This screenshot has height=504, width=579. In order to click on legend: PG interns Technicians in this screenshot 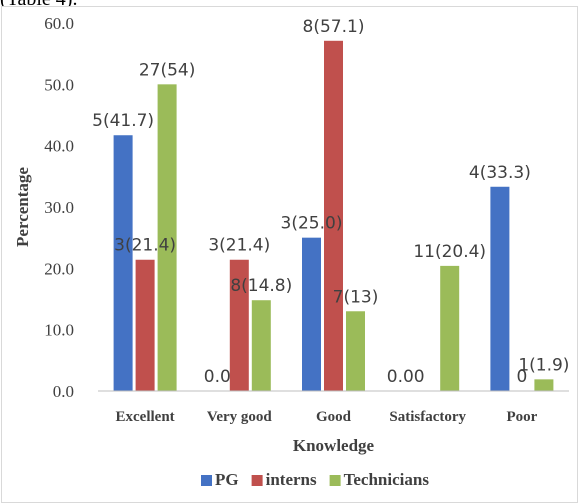, I will do `click(315, 479)`.